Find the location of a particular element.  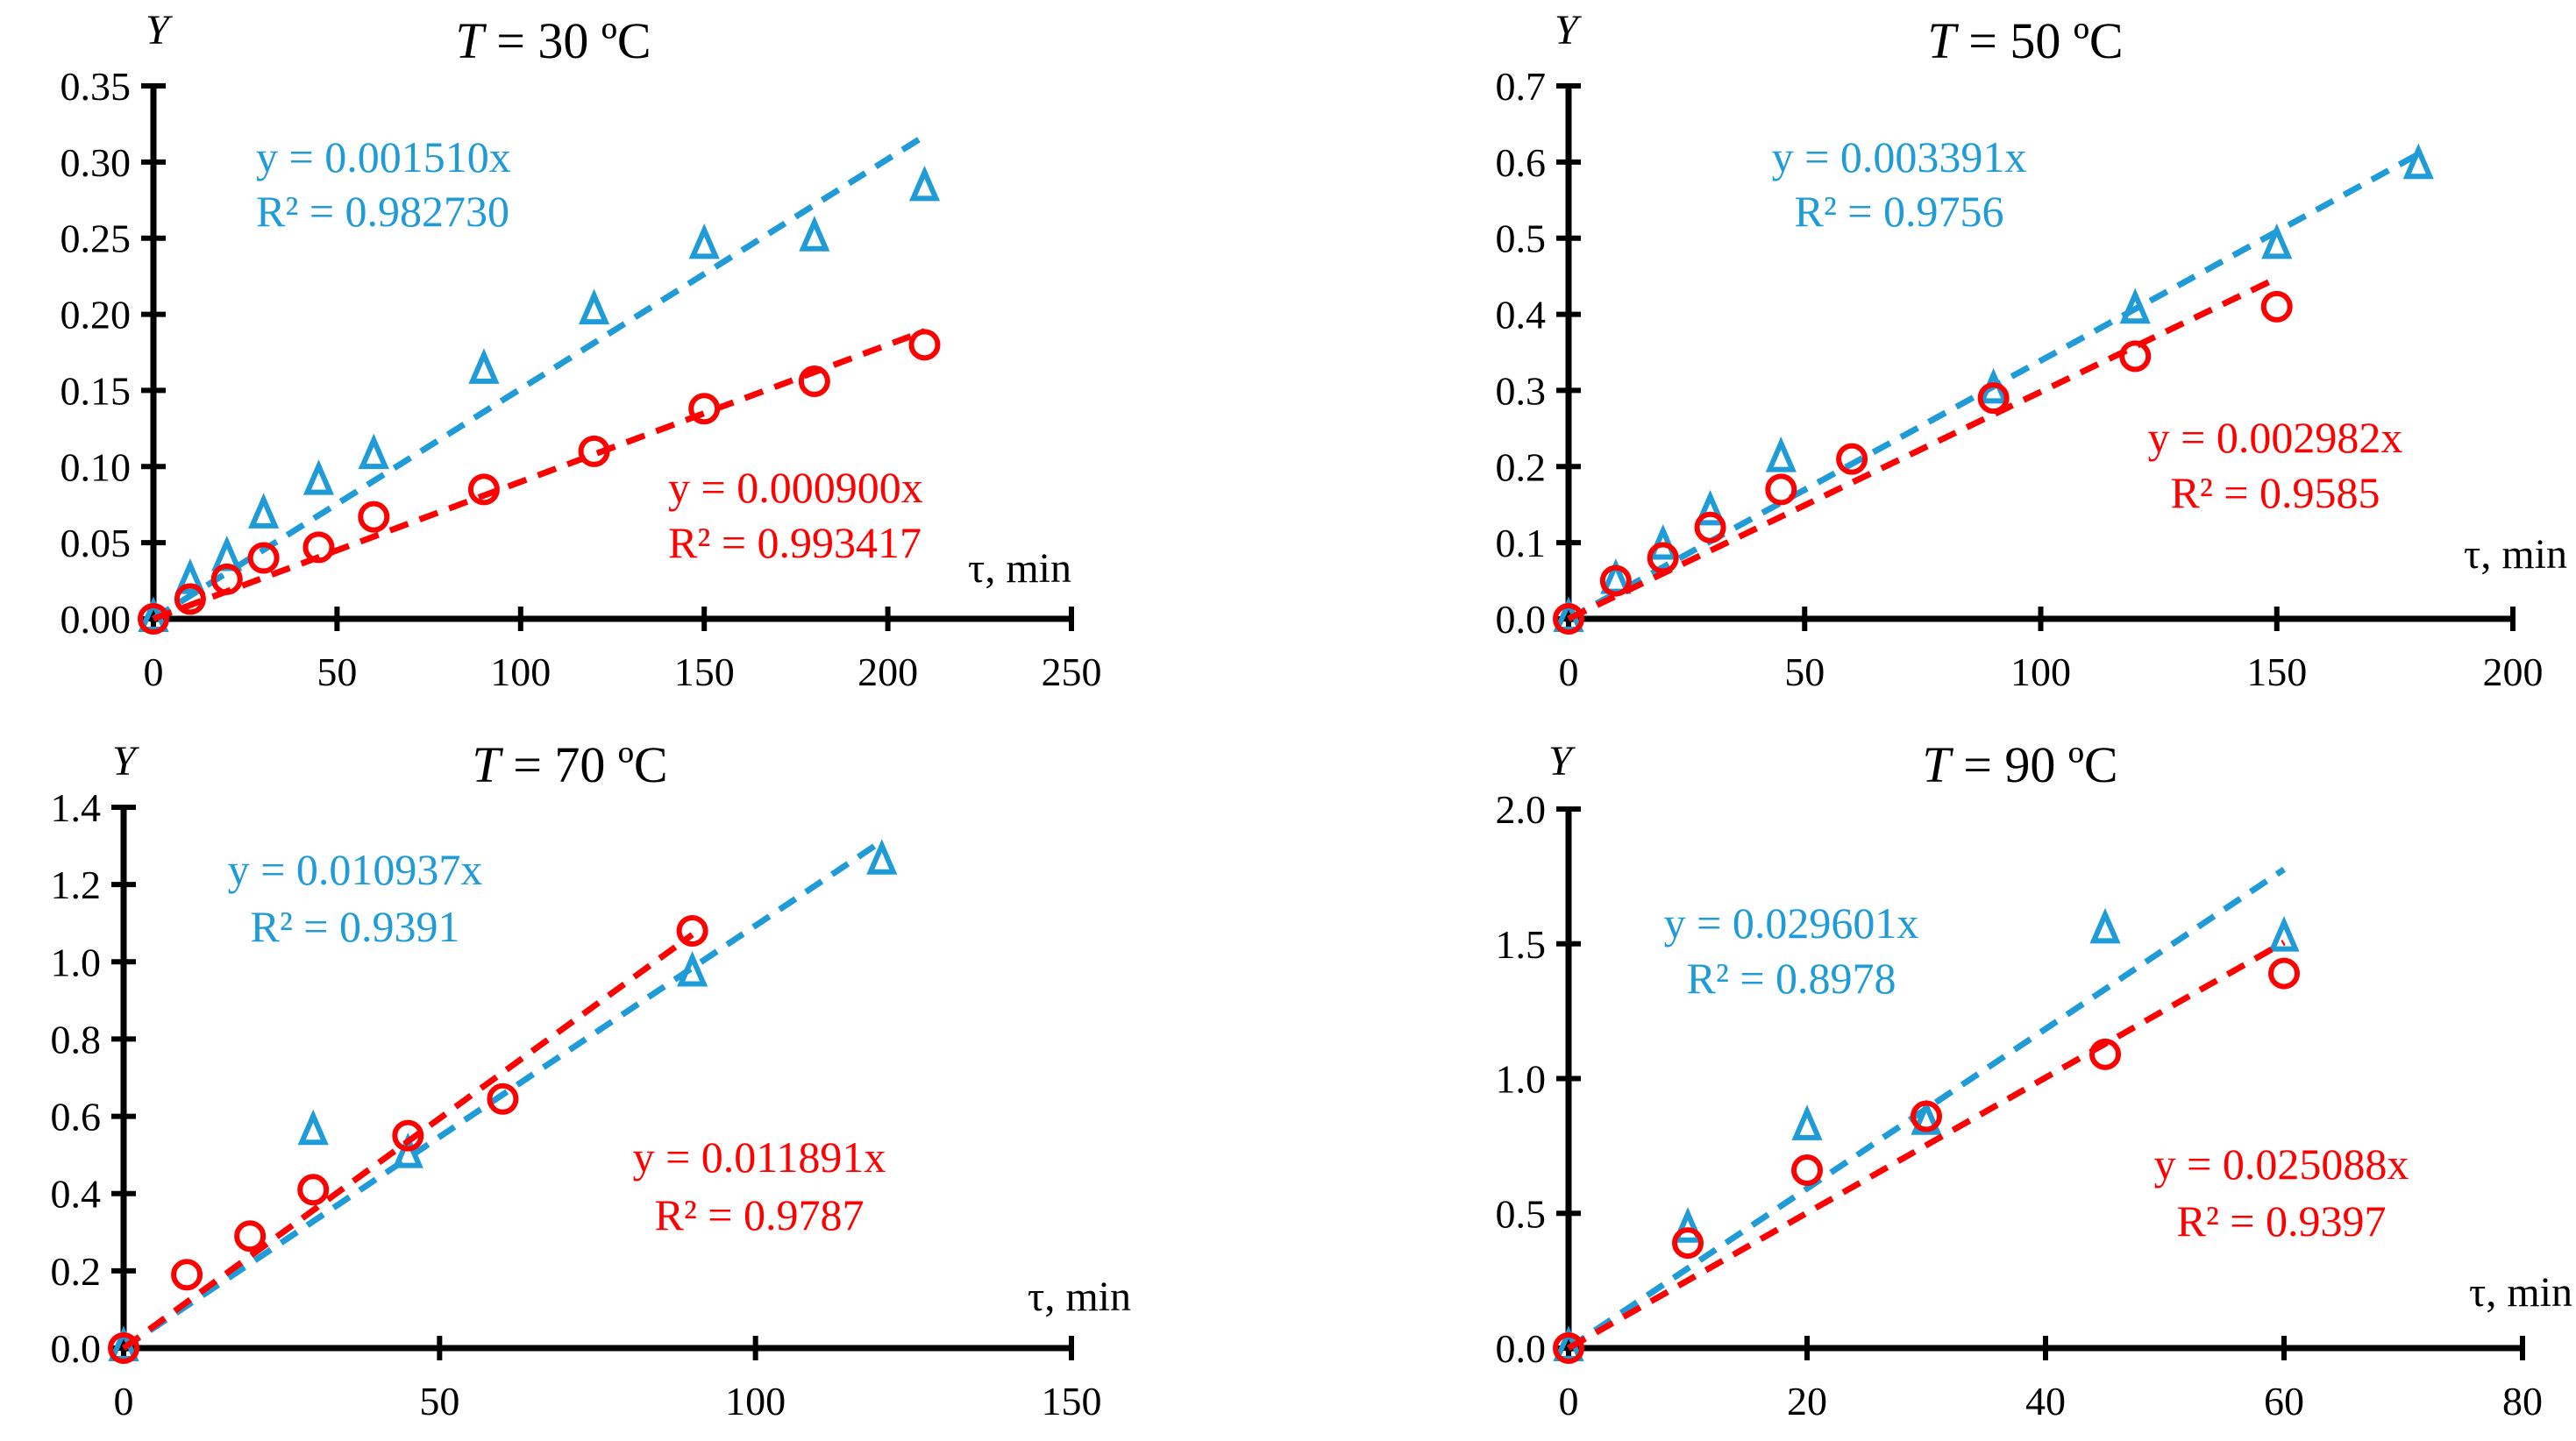

trendline-r-squared: R² = 0.8978 is located at coordinates (1791, 978).